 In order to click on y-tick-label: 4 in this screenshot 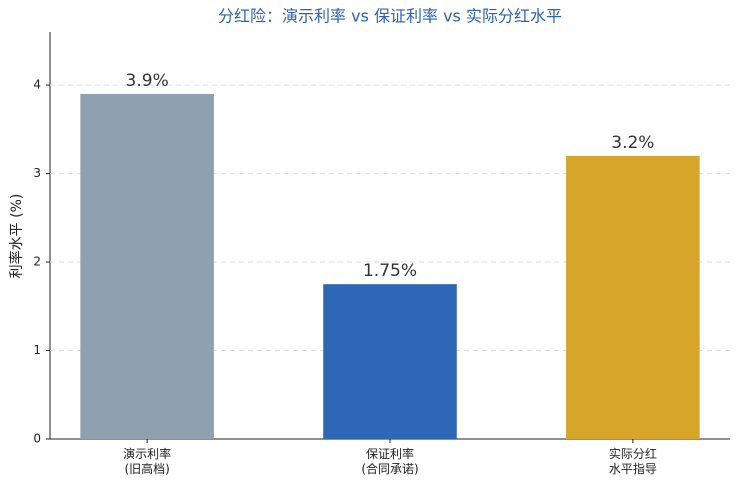, I will do `click(37, 85)`.